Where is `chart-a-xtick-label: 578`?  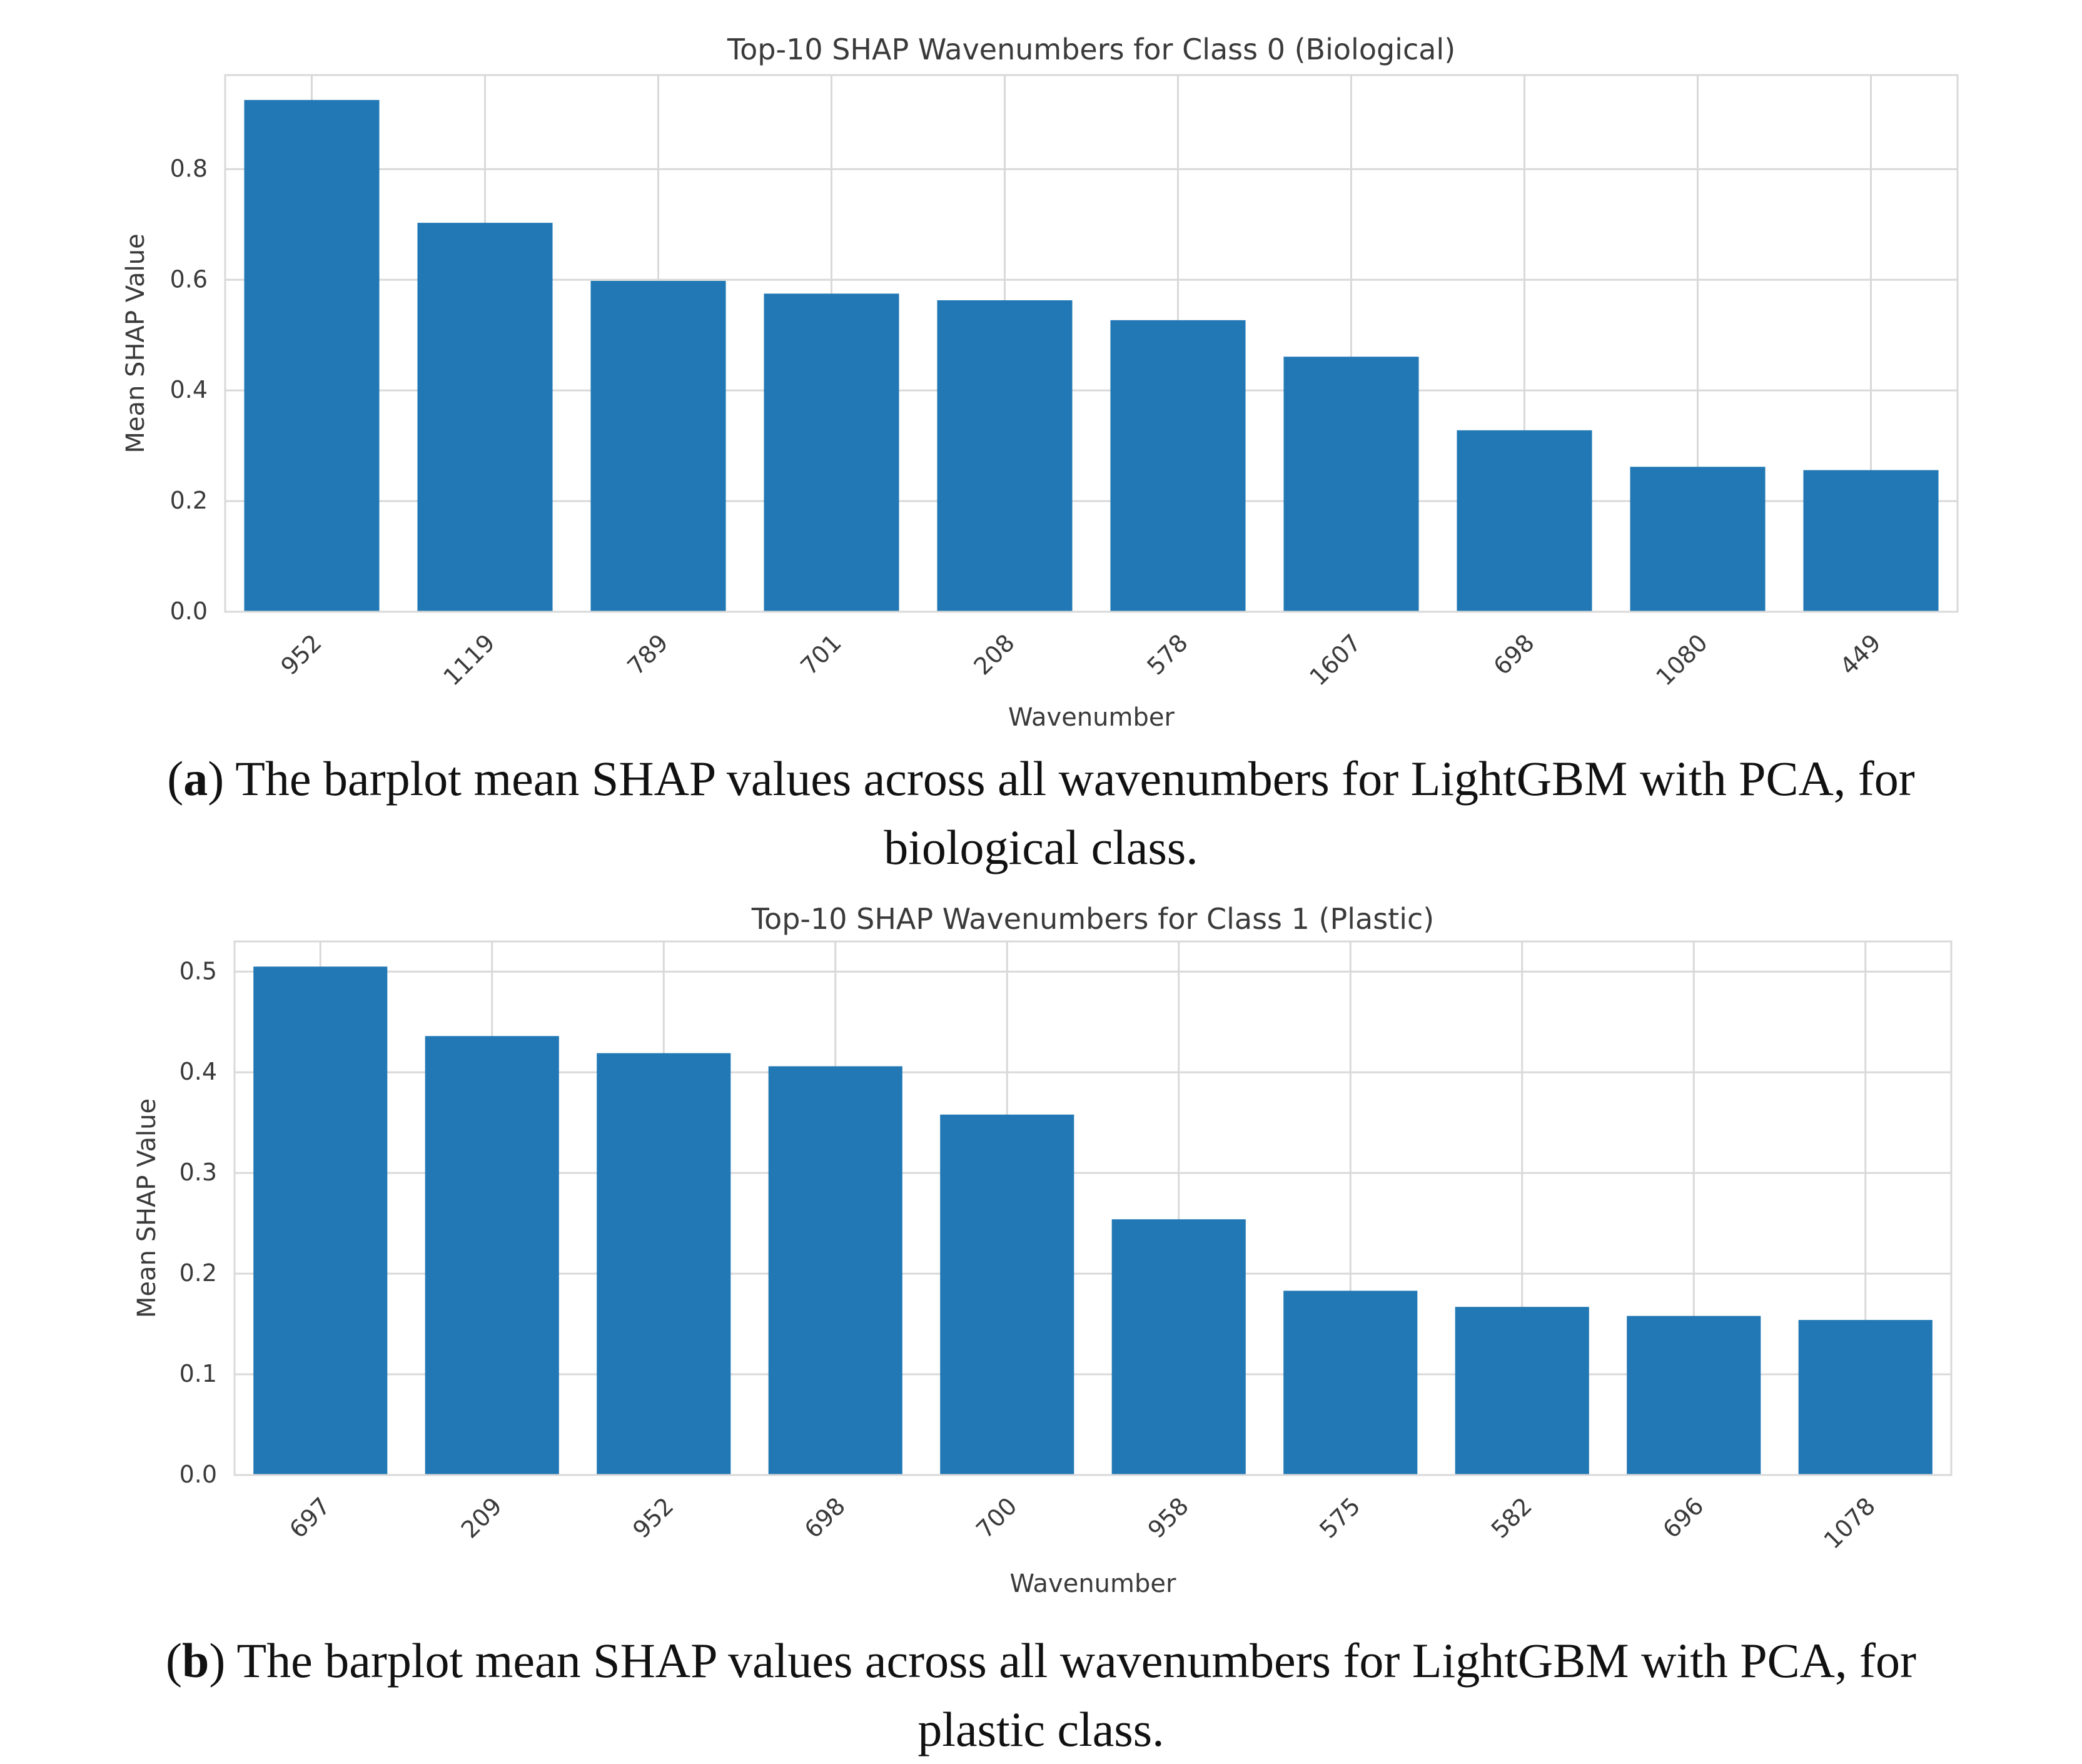 chart-a-xtick-label: 578 is located at coordinates (1167, 654).